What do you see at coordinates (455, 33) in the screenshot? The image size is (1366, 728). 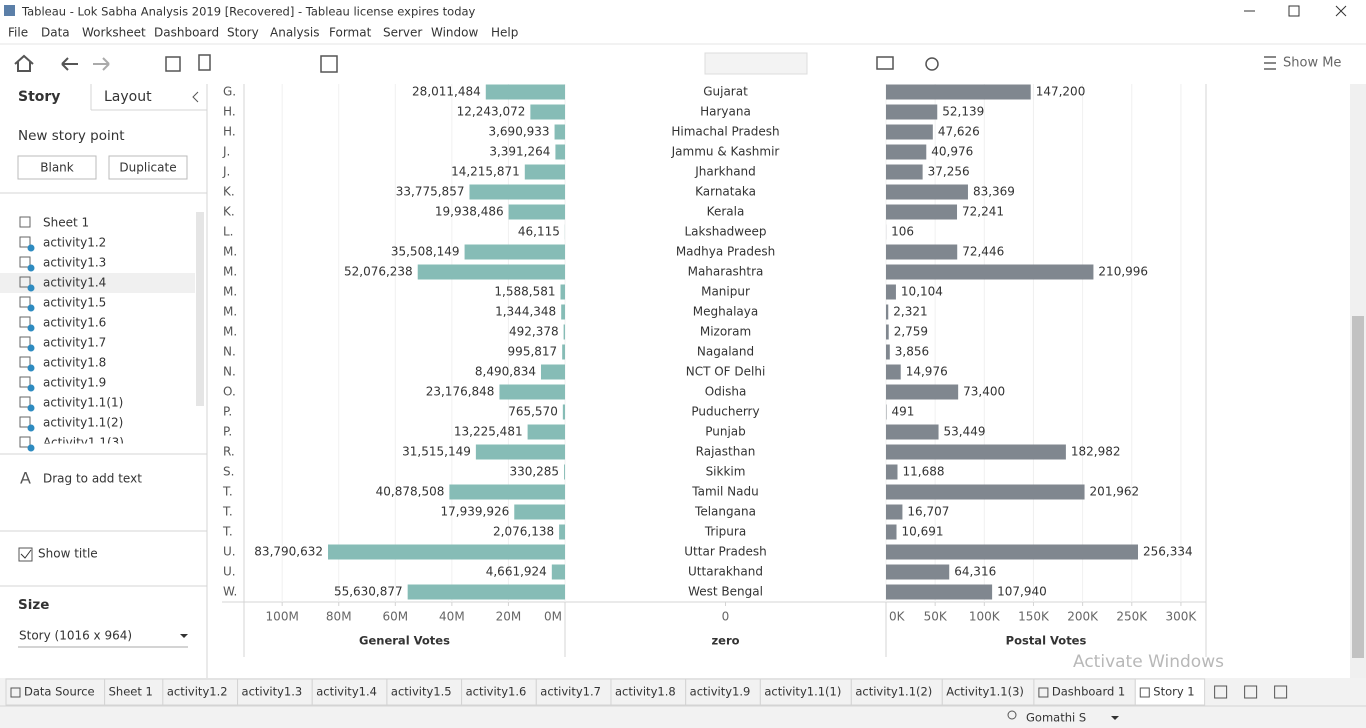 I see `menu-item: Window` at bounding box center [455, 33].